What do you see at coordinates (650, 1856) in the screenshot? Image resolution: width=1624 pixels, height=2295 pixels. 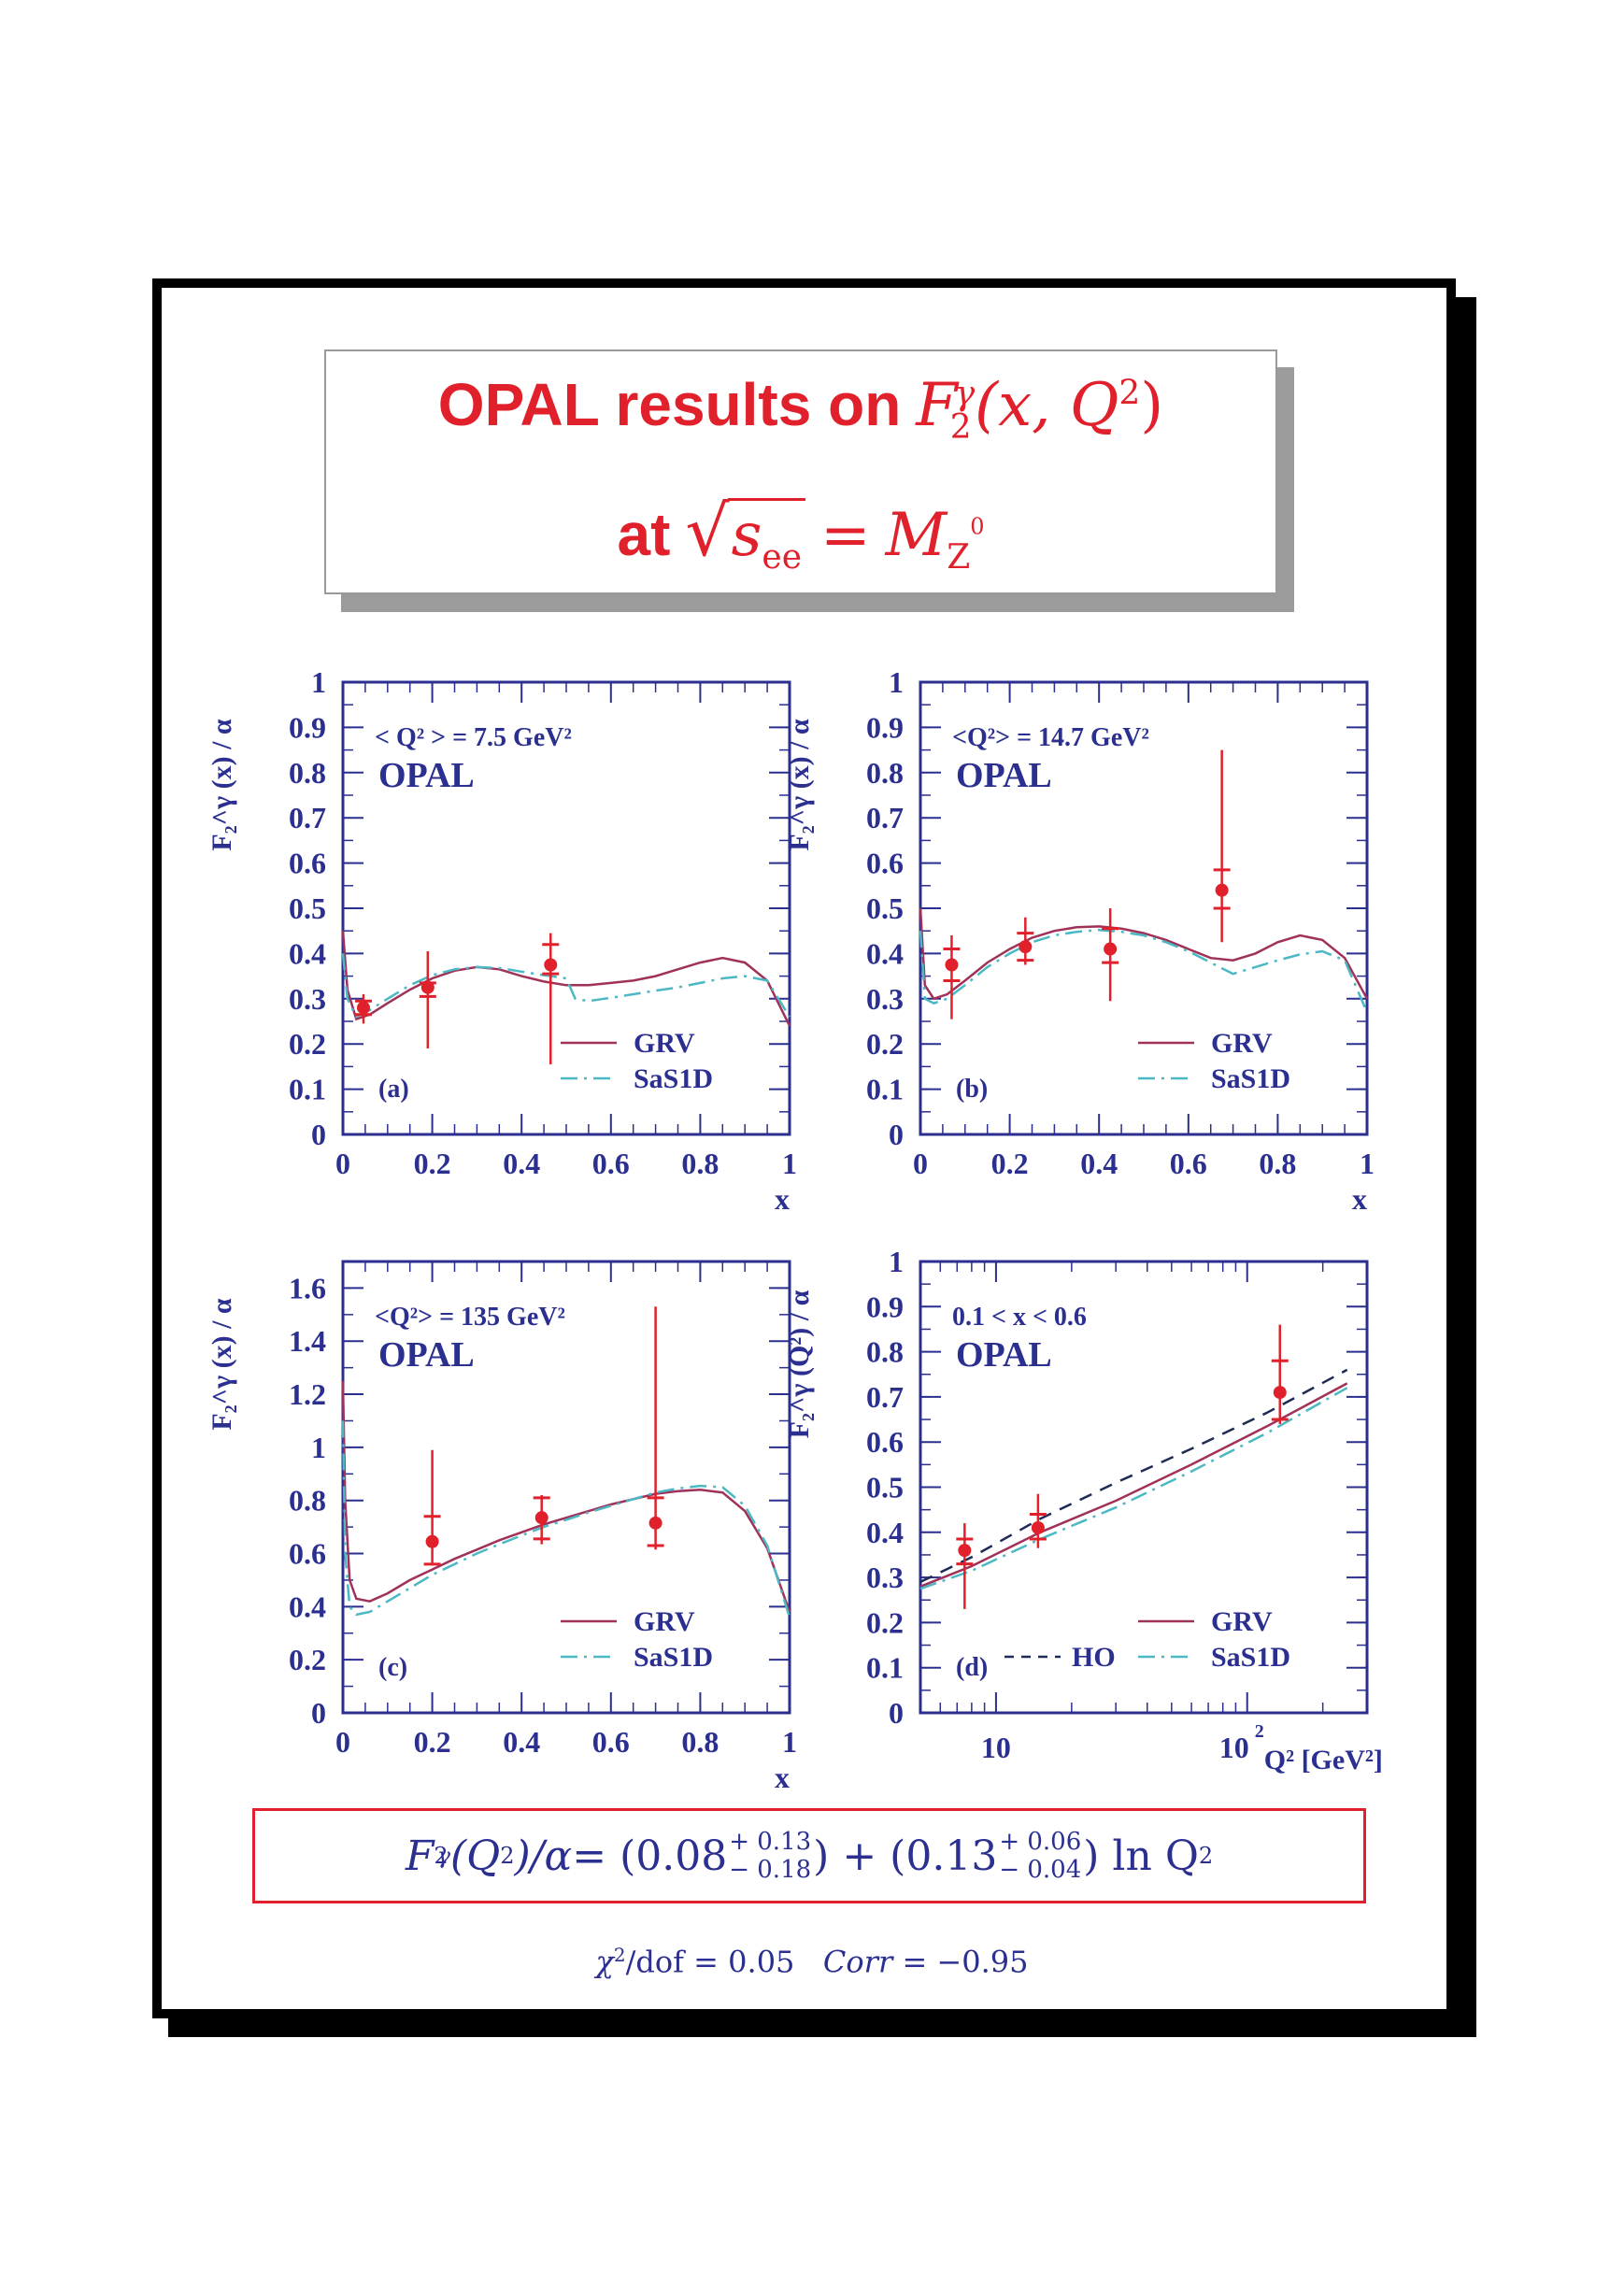 I see `formula-eq: = (0.08` at bounding box center [650, 1856].